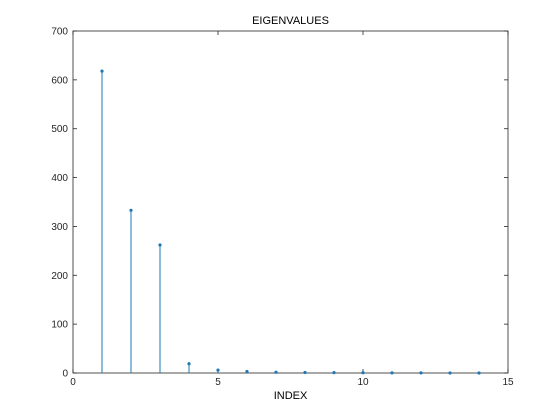  What do you see at coordinates (59, 80) in the screenshot?
I see `y-tick-label: 600` at bounding box center [59, 80].